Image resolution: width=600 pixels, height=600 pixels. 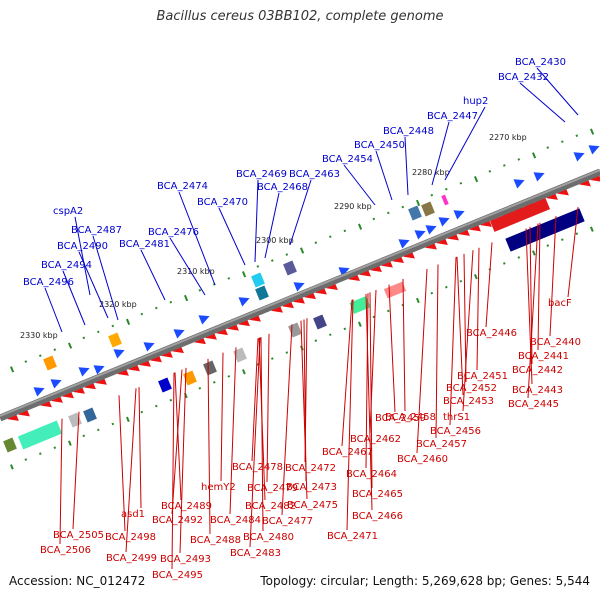 What do you see at coordinates (422, 459) in the screenshot?
I see `bottom-gene-label: BCA_2460` at bounding box center [422, 459].